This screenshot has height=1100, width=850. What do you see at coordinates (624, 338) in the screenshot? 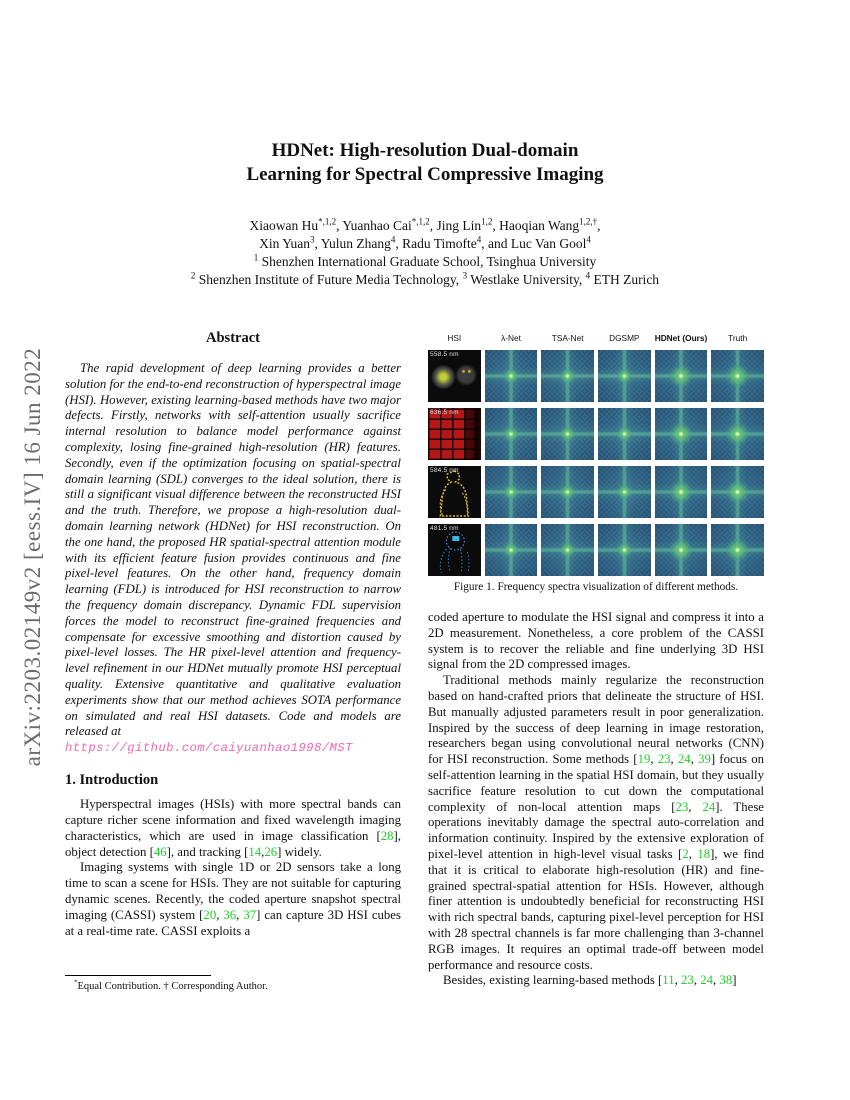
I see `figure-col-header-dgsmp: DGSMP` at bounding box center [624, 338].